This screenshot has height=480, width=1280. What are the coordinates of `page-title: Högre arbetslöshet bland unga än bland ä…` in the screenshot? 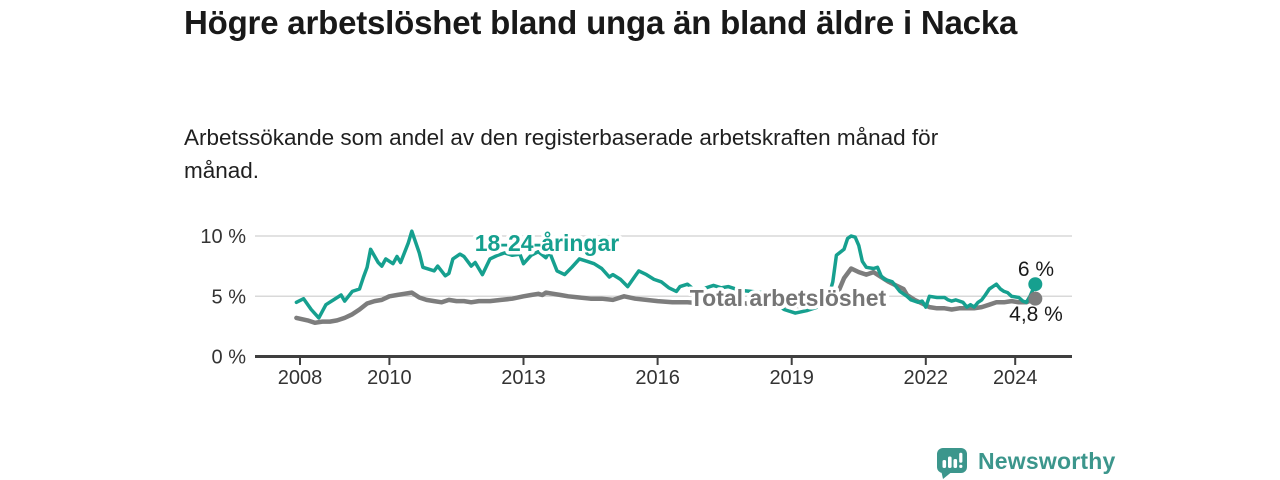 It's located at (601, 22).